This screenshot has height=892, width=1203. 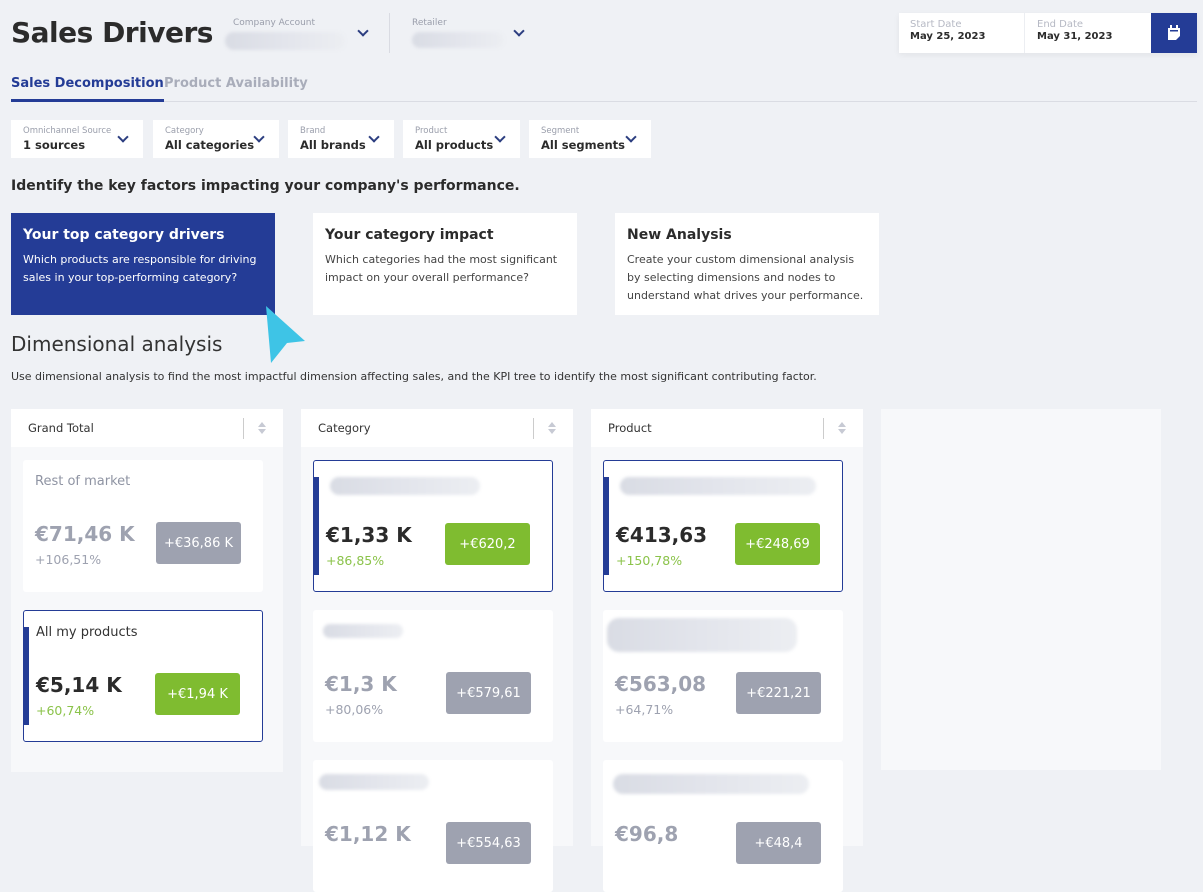 I want to click on end-date: End Date May 31, 2023, so click(x=1074, y=30).